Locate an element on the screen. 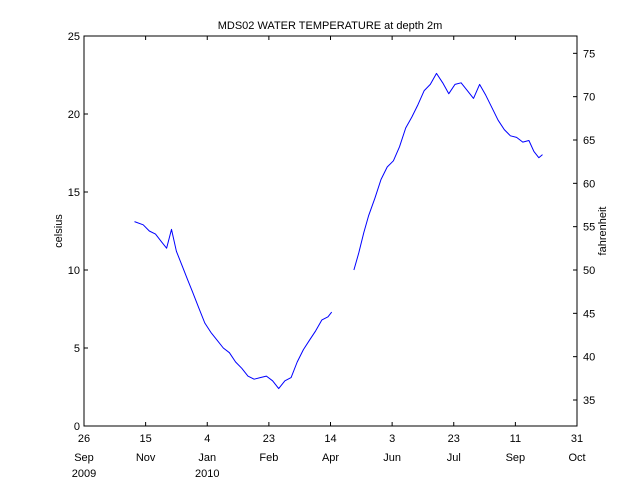  y2-tick-label: 75 is located at coordinates (589, 54).